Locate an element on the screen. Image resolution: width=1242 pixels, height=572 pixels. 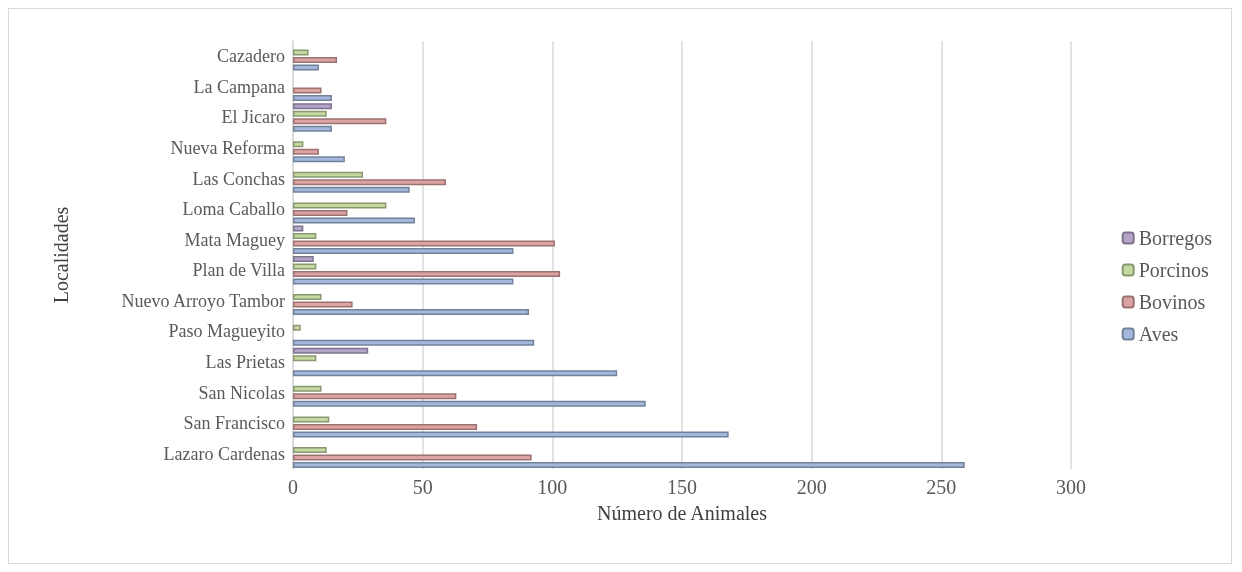
y-tick-label: Nueva Reforma is located at coordinates (228, 148).